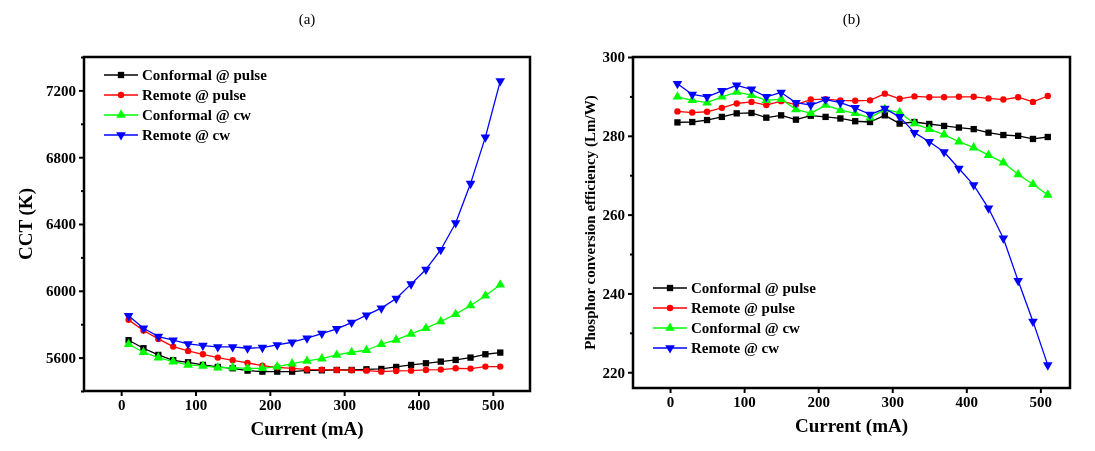 This screenshot has height=451, width=1095. I want to click on y-tick-label: 300, so click(613, 57).